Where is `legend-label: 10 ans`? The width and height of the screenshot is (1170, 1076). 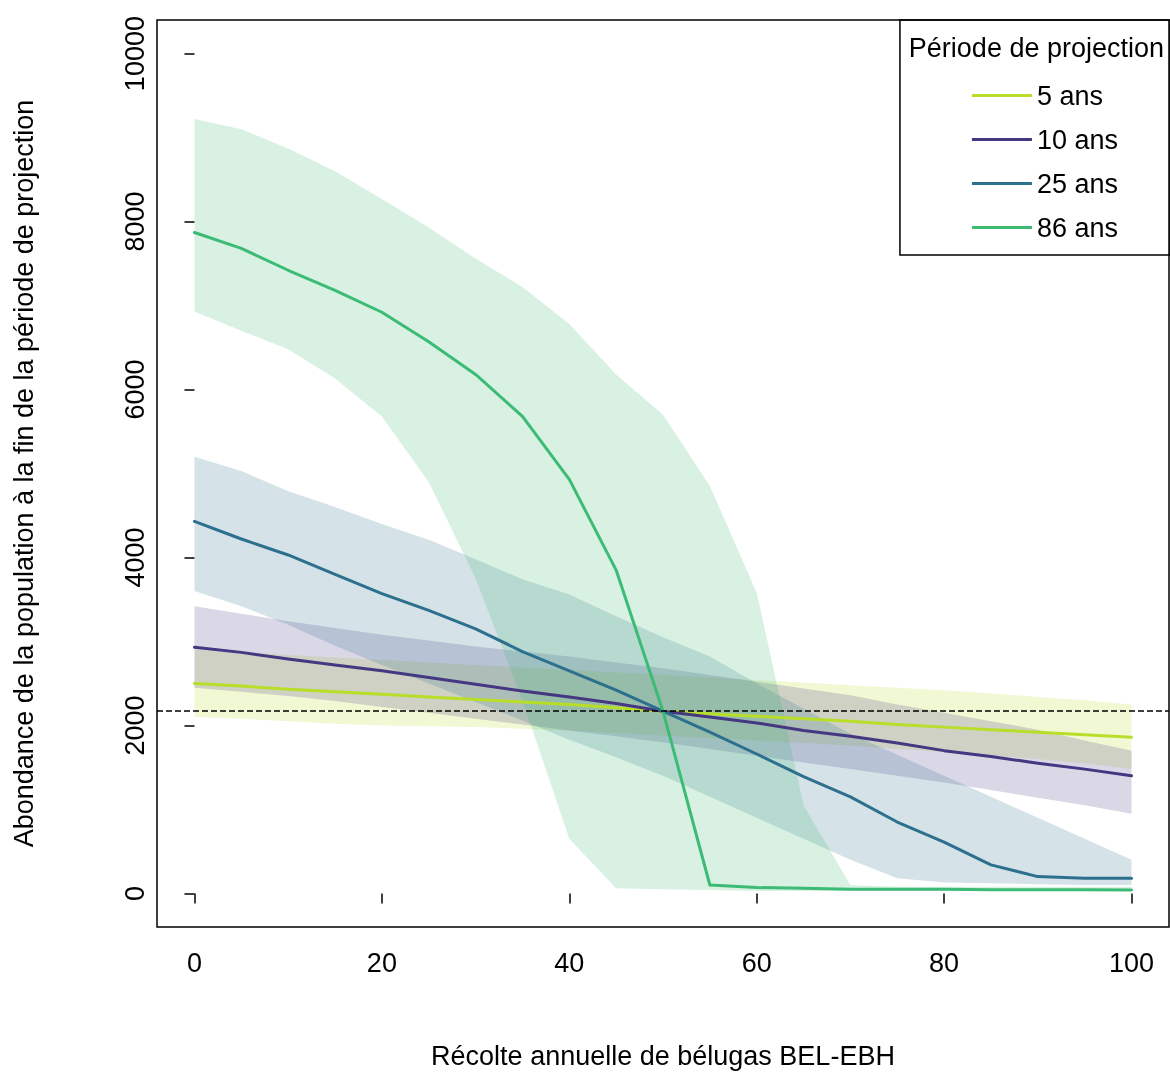
legend-label: 10 ans is located at coordinates (1077, 139).